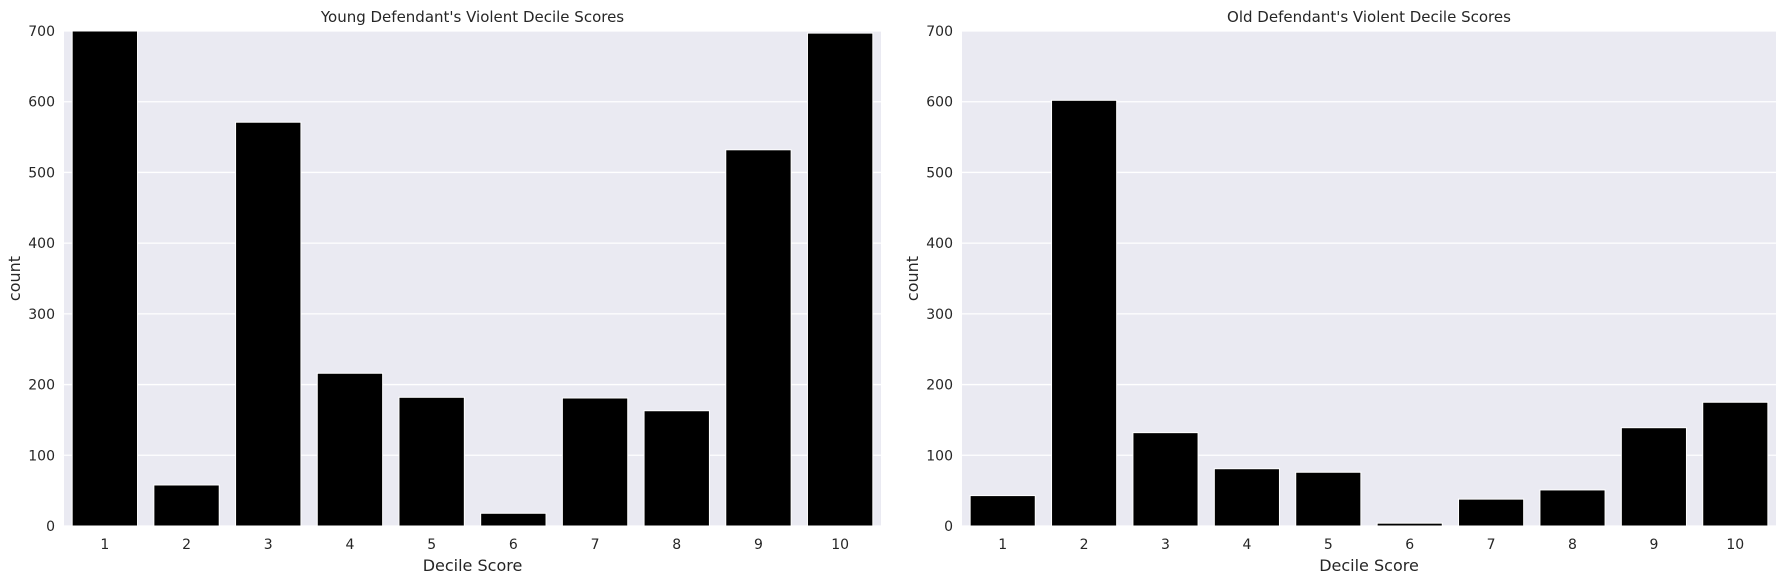 The image size is (1784, 588). I want to click on chart-title: Old Defendant's Violent Decile Scores, so click(1369, 17).